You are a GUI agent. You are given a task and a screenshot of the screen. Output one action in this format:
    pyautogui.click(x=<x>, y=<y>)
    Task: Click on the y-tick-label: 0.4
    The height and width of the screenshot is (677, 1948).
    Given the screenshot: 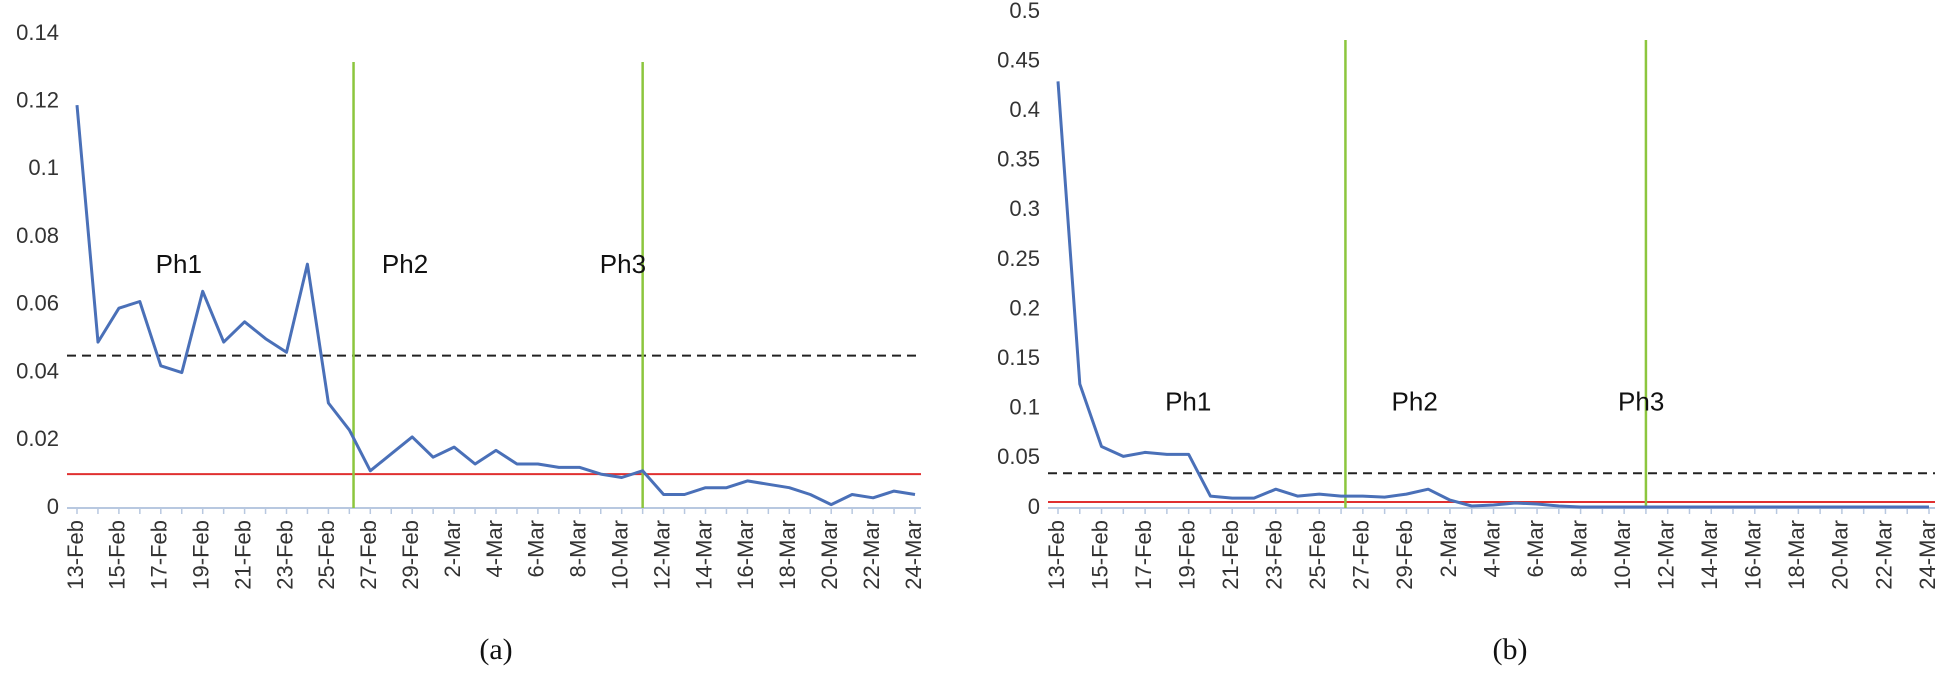 What is the action you would take?
    pyautogui.click(x=1024, y=109)
    